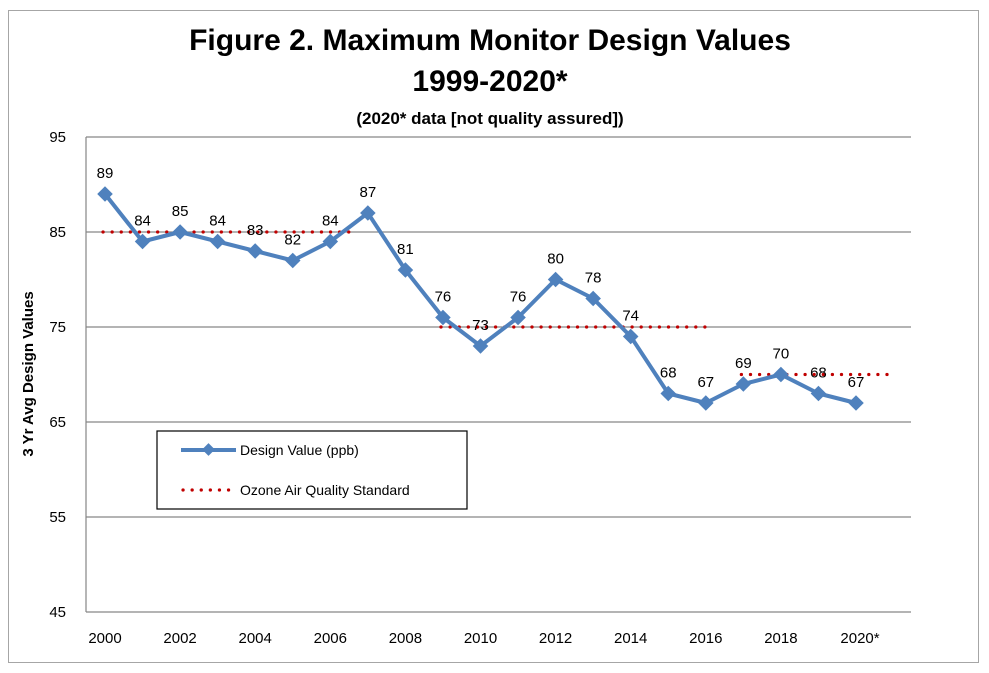 The image size is (989, 673). Describe the element at coordinates (780, 638) in the screenshot. I see `x-tick-label: 2018` at that location.